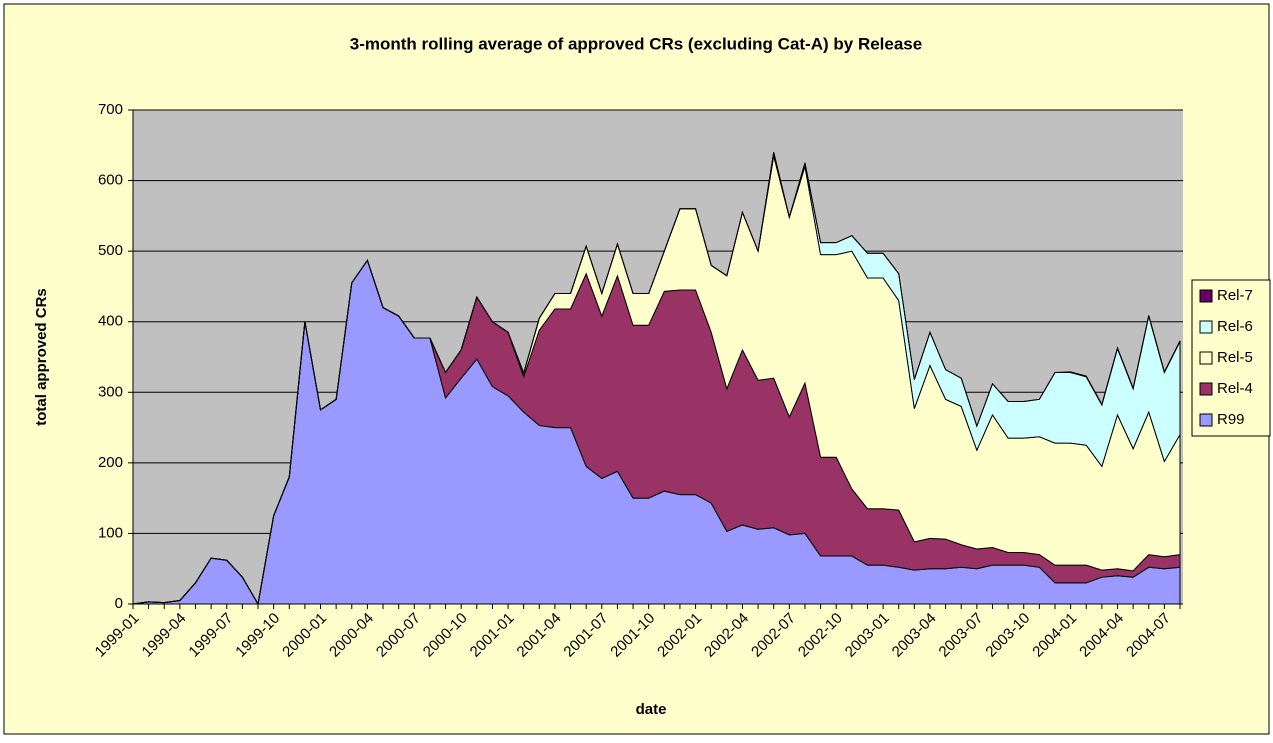 This screenshot has width=1273, height=743. What do you see at coordinates (110, 250) in the screenshot?
I see `y-tick-label: 500` at bounding box center [110, 250].